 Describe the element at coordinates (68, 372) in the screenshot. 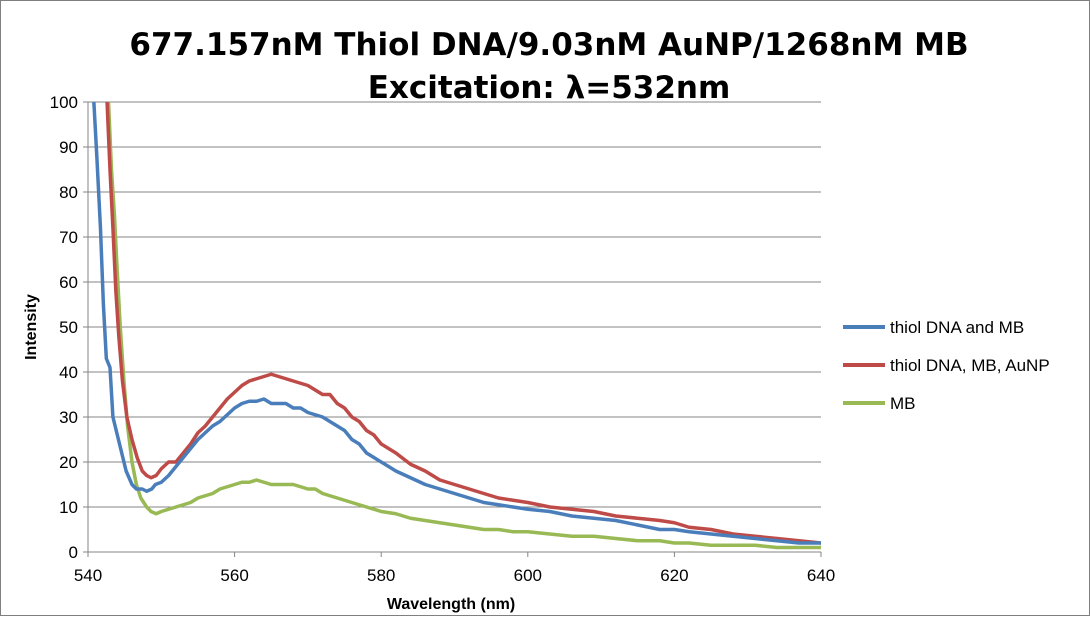

I see `y-tick-label: 40` at that location.